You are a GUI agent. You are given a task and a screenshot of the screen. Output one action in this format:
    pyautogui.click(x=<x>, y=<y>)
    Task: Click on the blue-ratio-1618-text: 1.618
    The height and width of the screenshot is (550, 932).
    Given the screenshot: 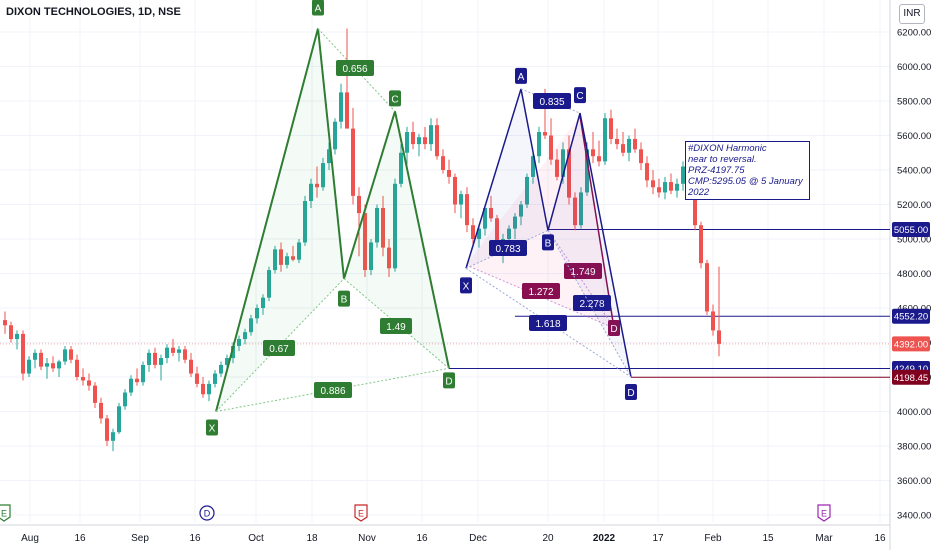 What is the action you would take?
    pyautogui.click(x=547, y=324)
    